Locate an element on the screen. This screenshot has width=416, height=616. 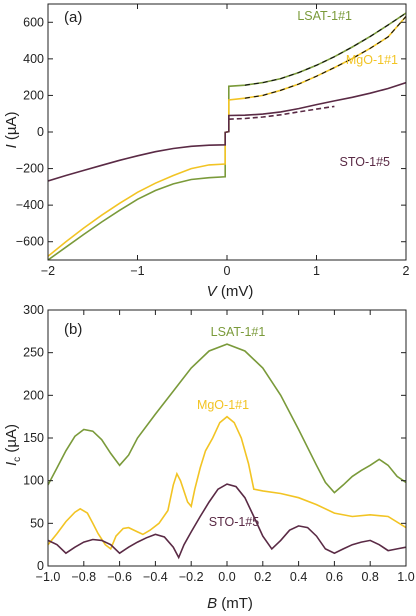
panel-a-label-lsat: LSAT-1#1 is located at coordinates (324, 16).